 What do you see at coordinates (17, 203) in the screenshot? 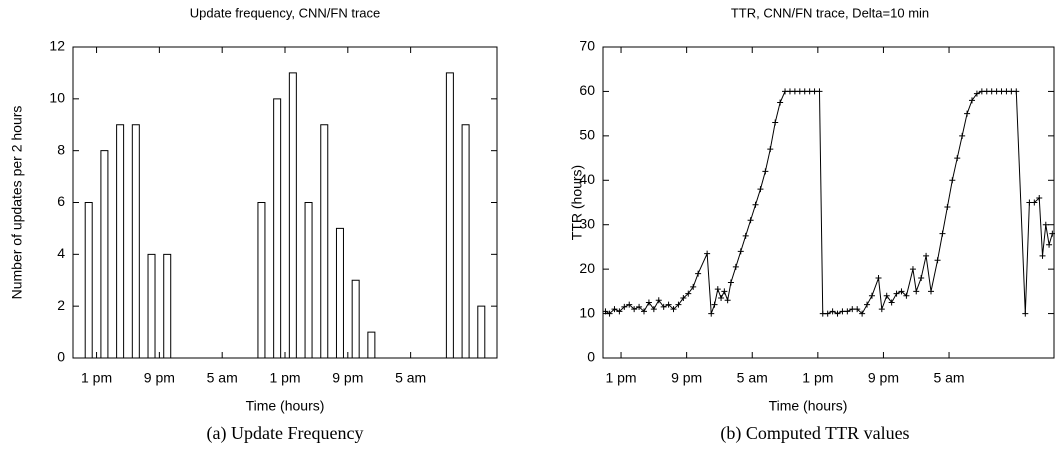
I see `y-axis-label: Number of updates per 2 hours` at bounding box center [17, 203].